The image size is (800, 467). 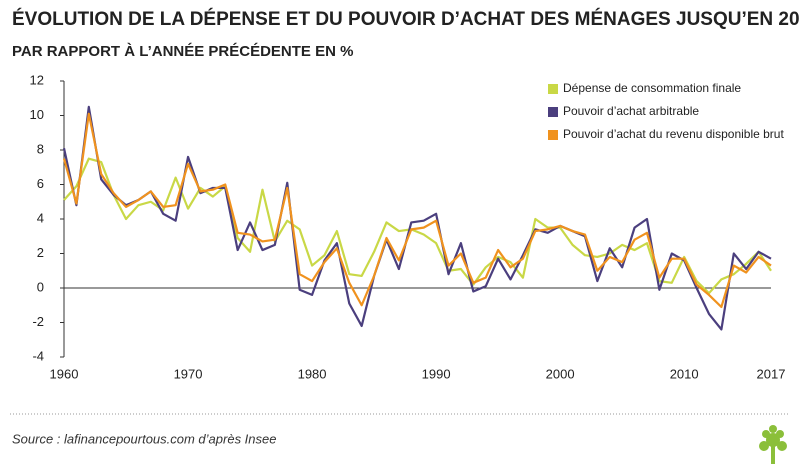 What do you see at coordinates (188, 373) in the screenshot?
I see `x-tick-label: 1970` at bounding box center [188, 373].